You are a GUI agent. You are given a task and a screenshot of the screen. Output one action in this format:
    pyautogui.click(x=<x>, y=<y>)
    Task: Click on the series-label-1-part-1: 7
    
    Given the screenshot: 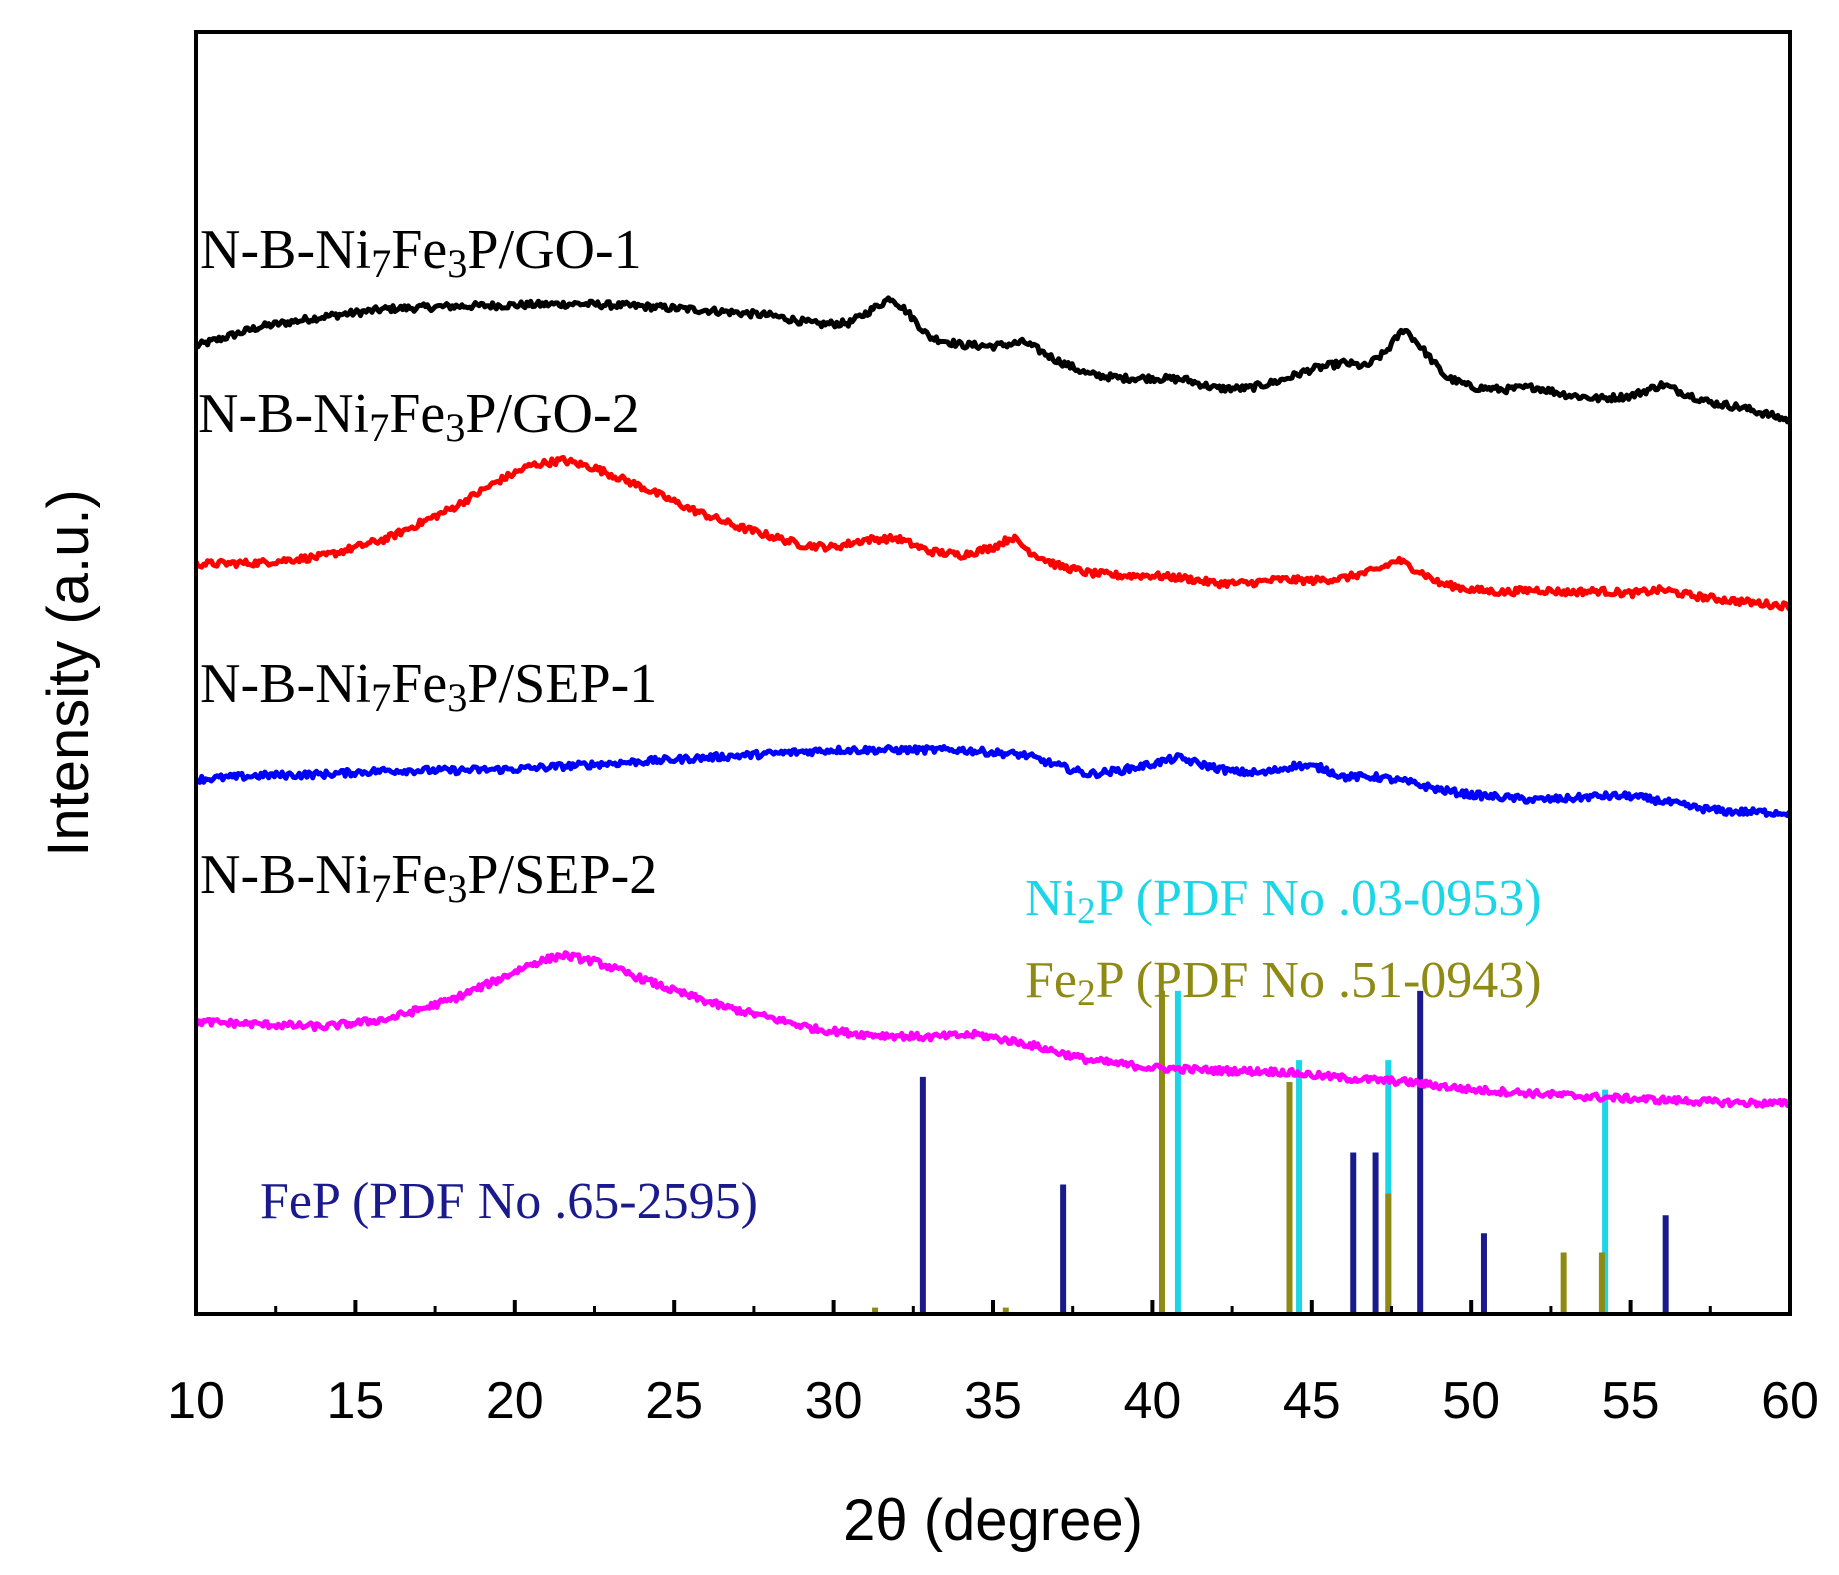 What is the action you would take?
    pyautogui.click(x=379, y=427)
    